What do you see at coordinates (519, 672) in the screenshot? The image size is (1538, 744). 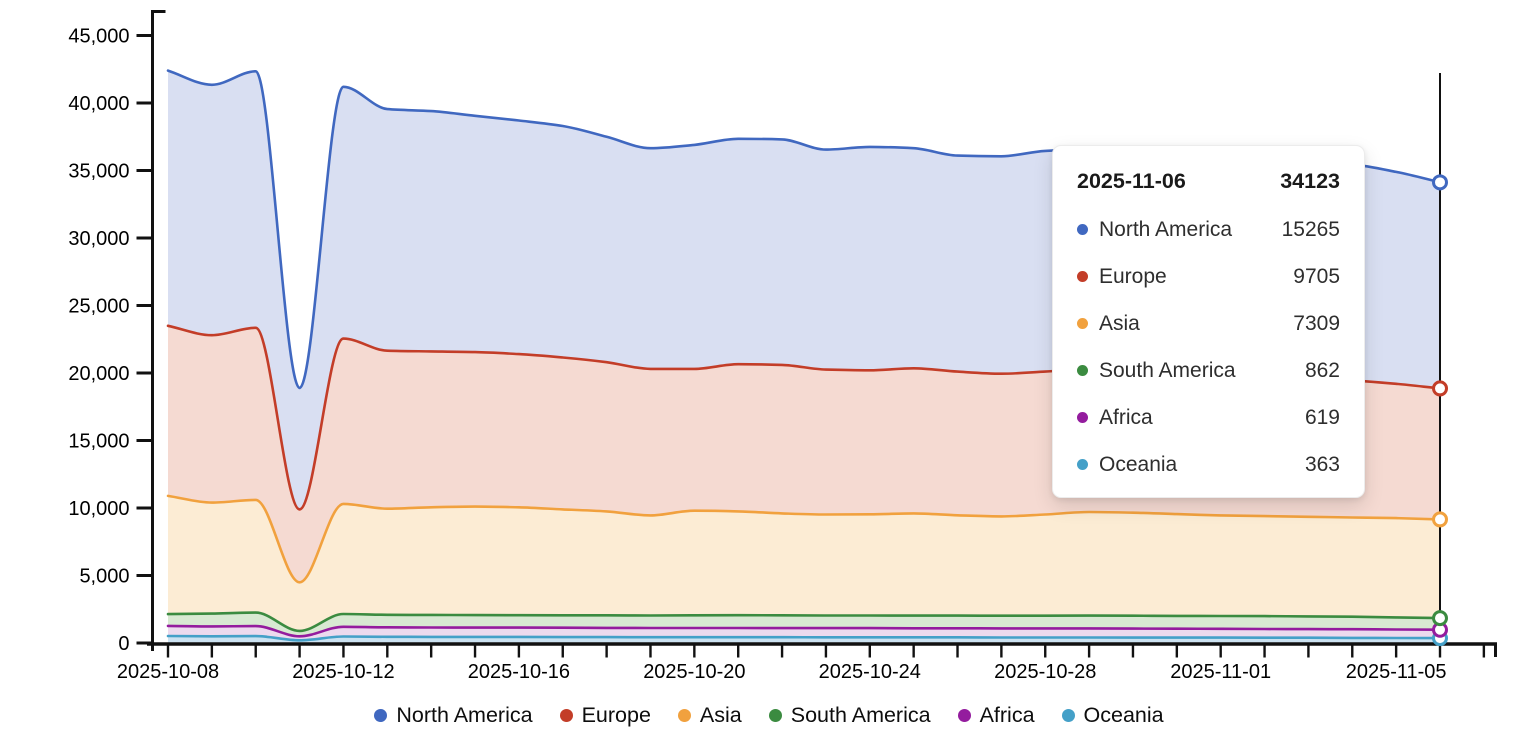 I see `x-tick-label: 2025-10-16` at bounding box center [519, 672].